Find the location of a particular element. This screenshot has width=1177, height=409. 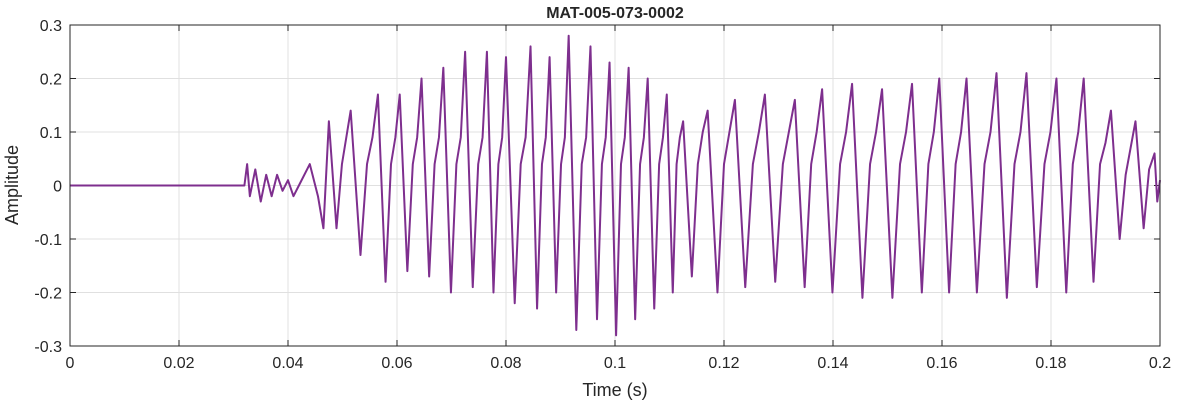

y-tick-label: 0.1 is located at coordinates (51, 133).